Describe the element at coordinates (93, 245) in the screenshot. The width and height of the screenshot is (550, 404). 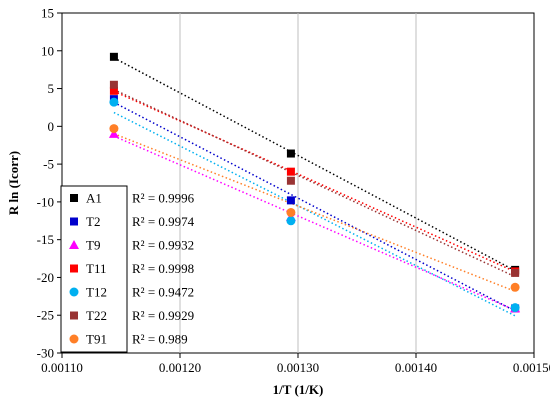
I see `legend-label-t9: T9` at that location.